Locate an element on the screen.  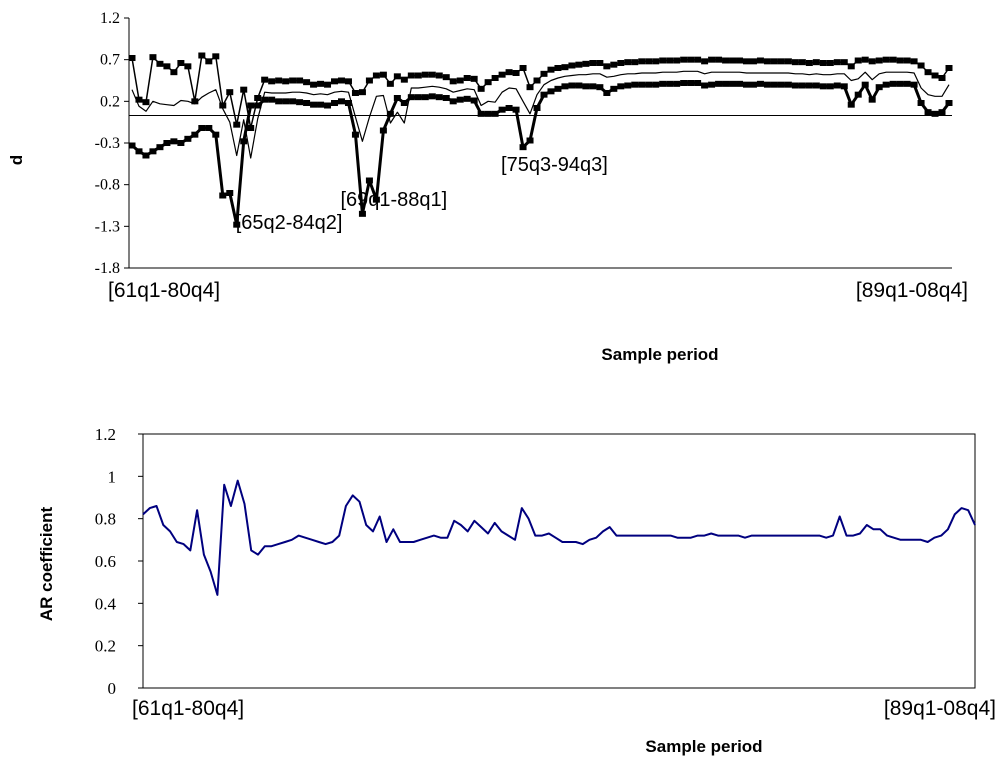
y-tick-label: -1.8 is located at coordinates (107, 268).